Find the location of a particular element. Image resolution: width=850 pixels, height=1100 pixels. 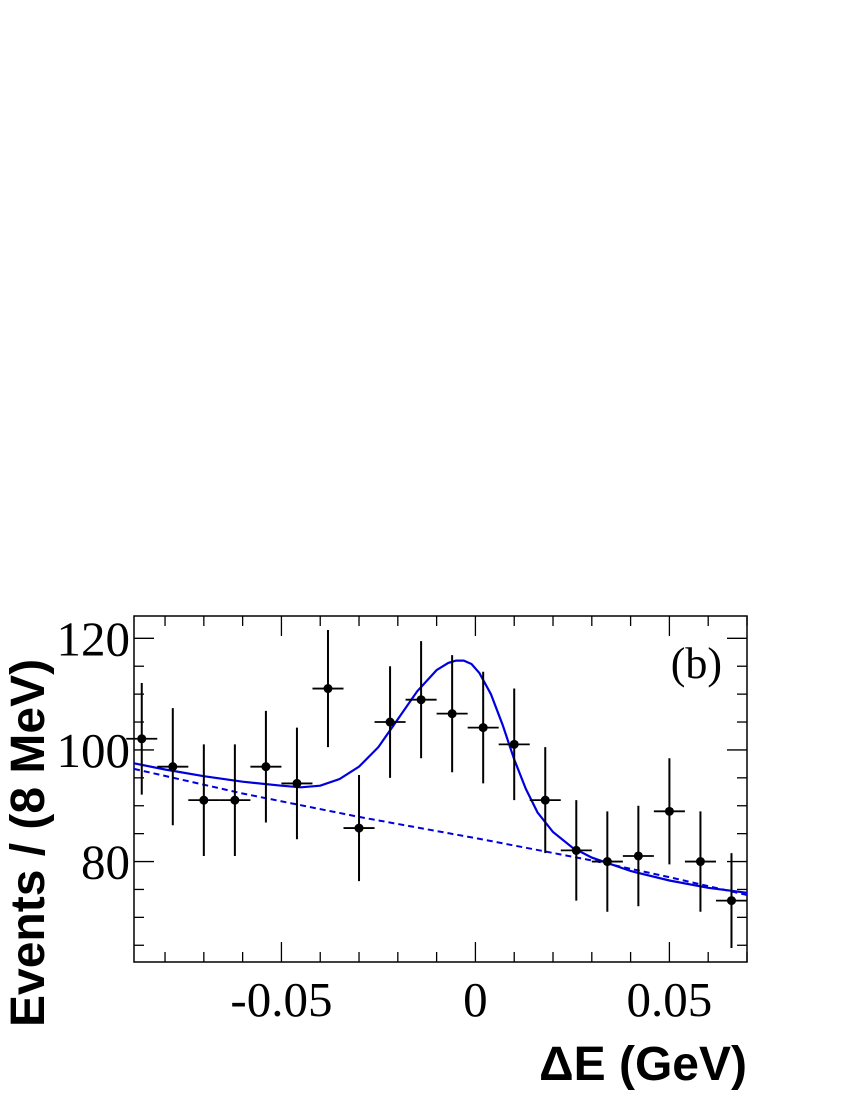

x-tick-labels: -0.05 0 0.05 is located at coordinates (471, 999).